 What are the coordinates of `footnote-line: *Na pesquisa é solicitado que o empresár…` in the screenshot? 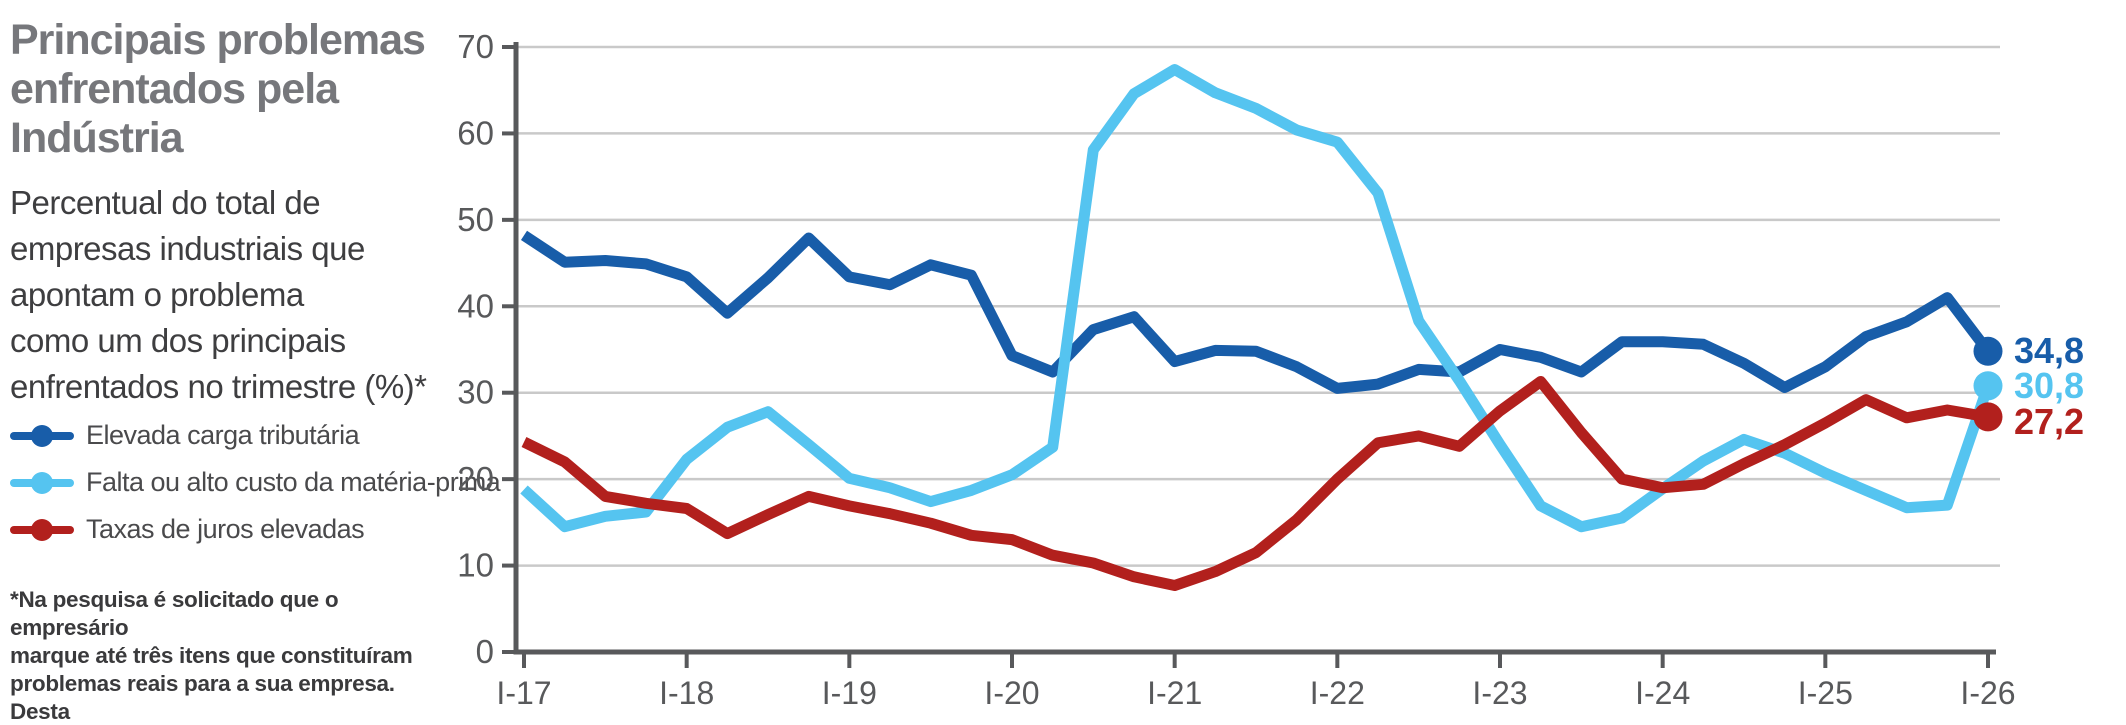 It's located at (174, 613).